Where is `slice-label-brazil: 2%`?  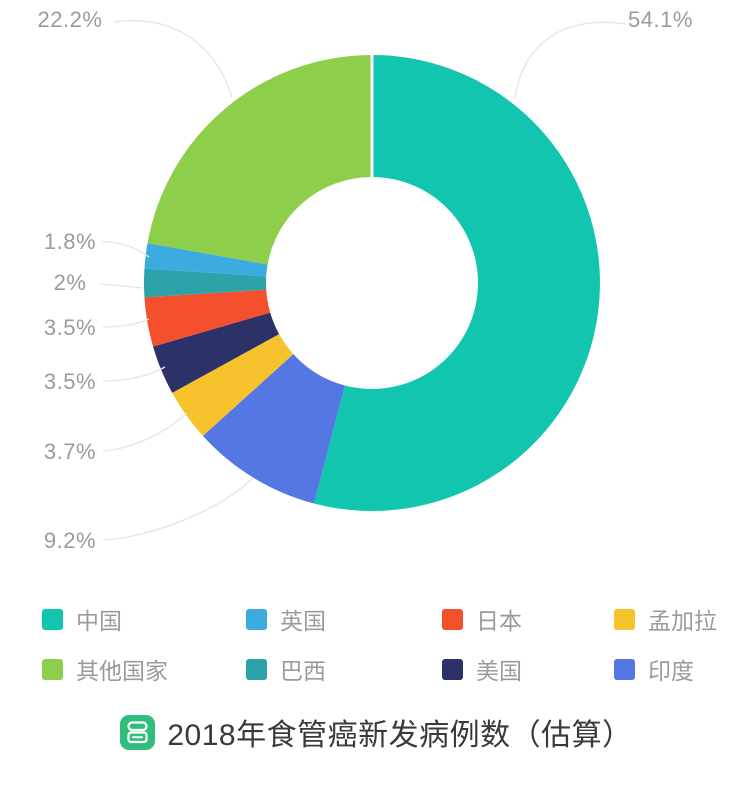
slice-label-brazil: 2% is located at coordinates (70, 282).